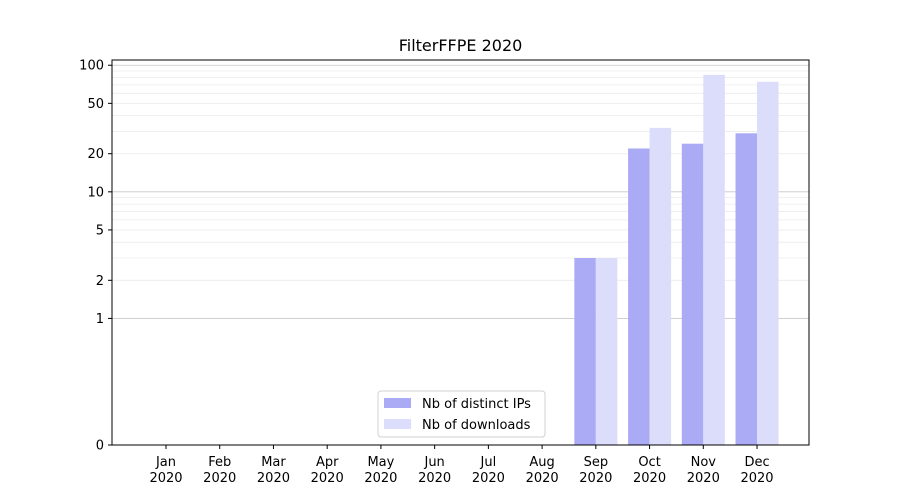 Image resolution: width=900 pixels, height=500 pixels. What do you see at coordinates (219, 462) in the screenshot?
I see `x-tick-label-month: Feb` at bounding box center [219, 462].